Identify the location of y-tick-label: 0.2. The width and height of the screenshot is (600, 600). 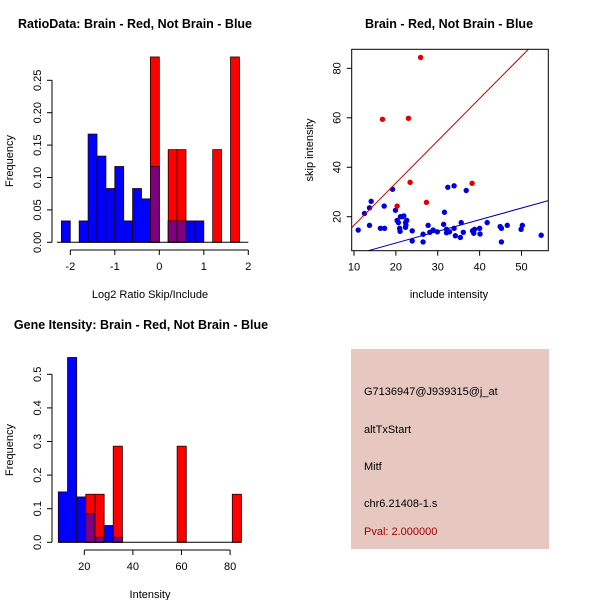
(38, 474).